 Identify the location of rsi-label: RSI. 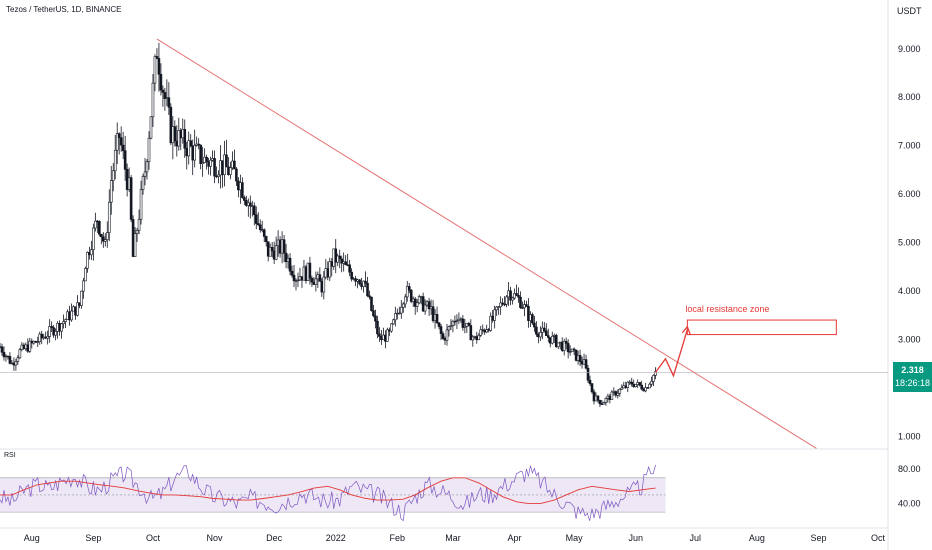
(10, 455).